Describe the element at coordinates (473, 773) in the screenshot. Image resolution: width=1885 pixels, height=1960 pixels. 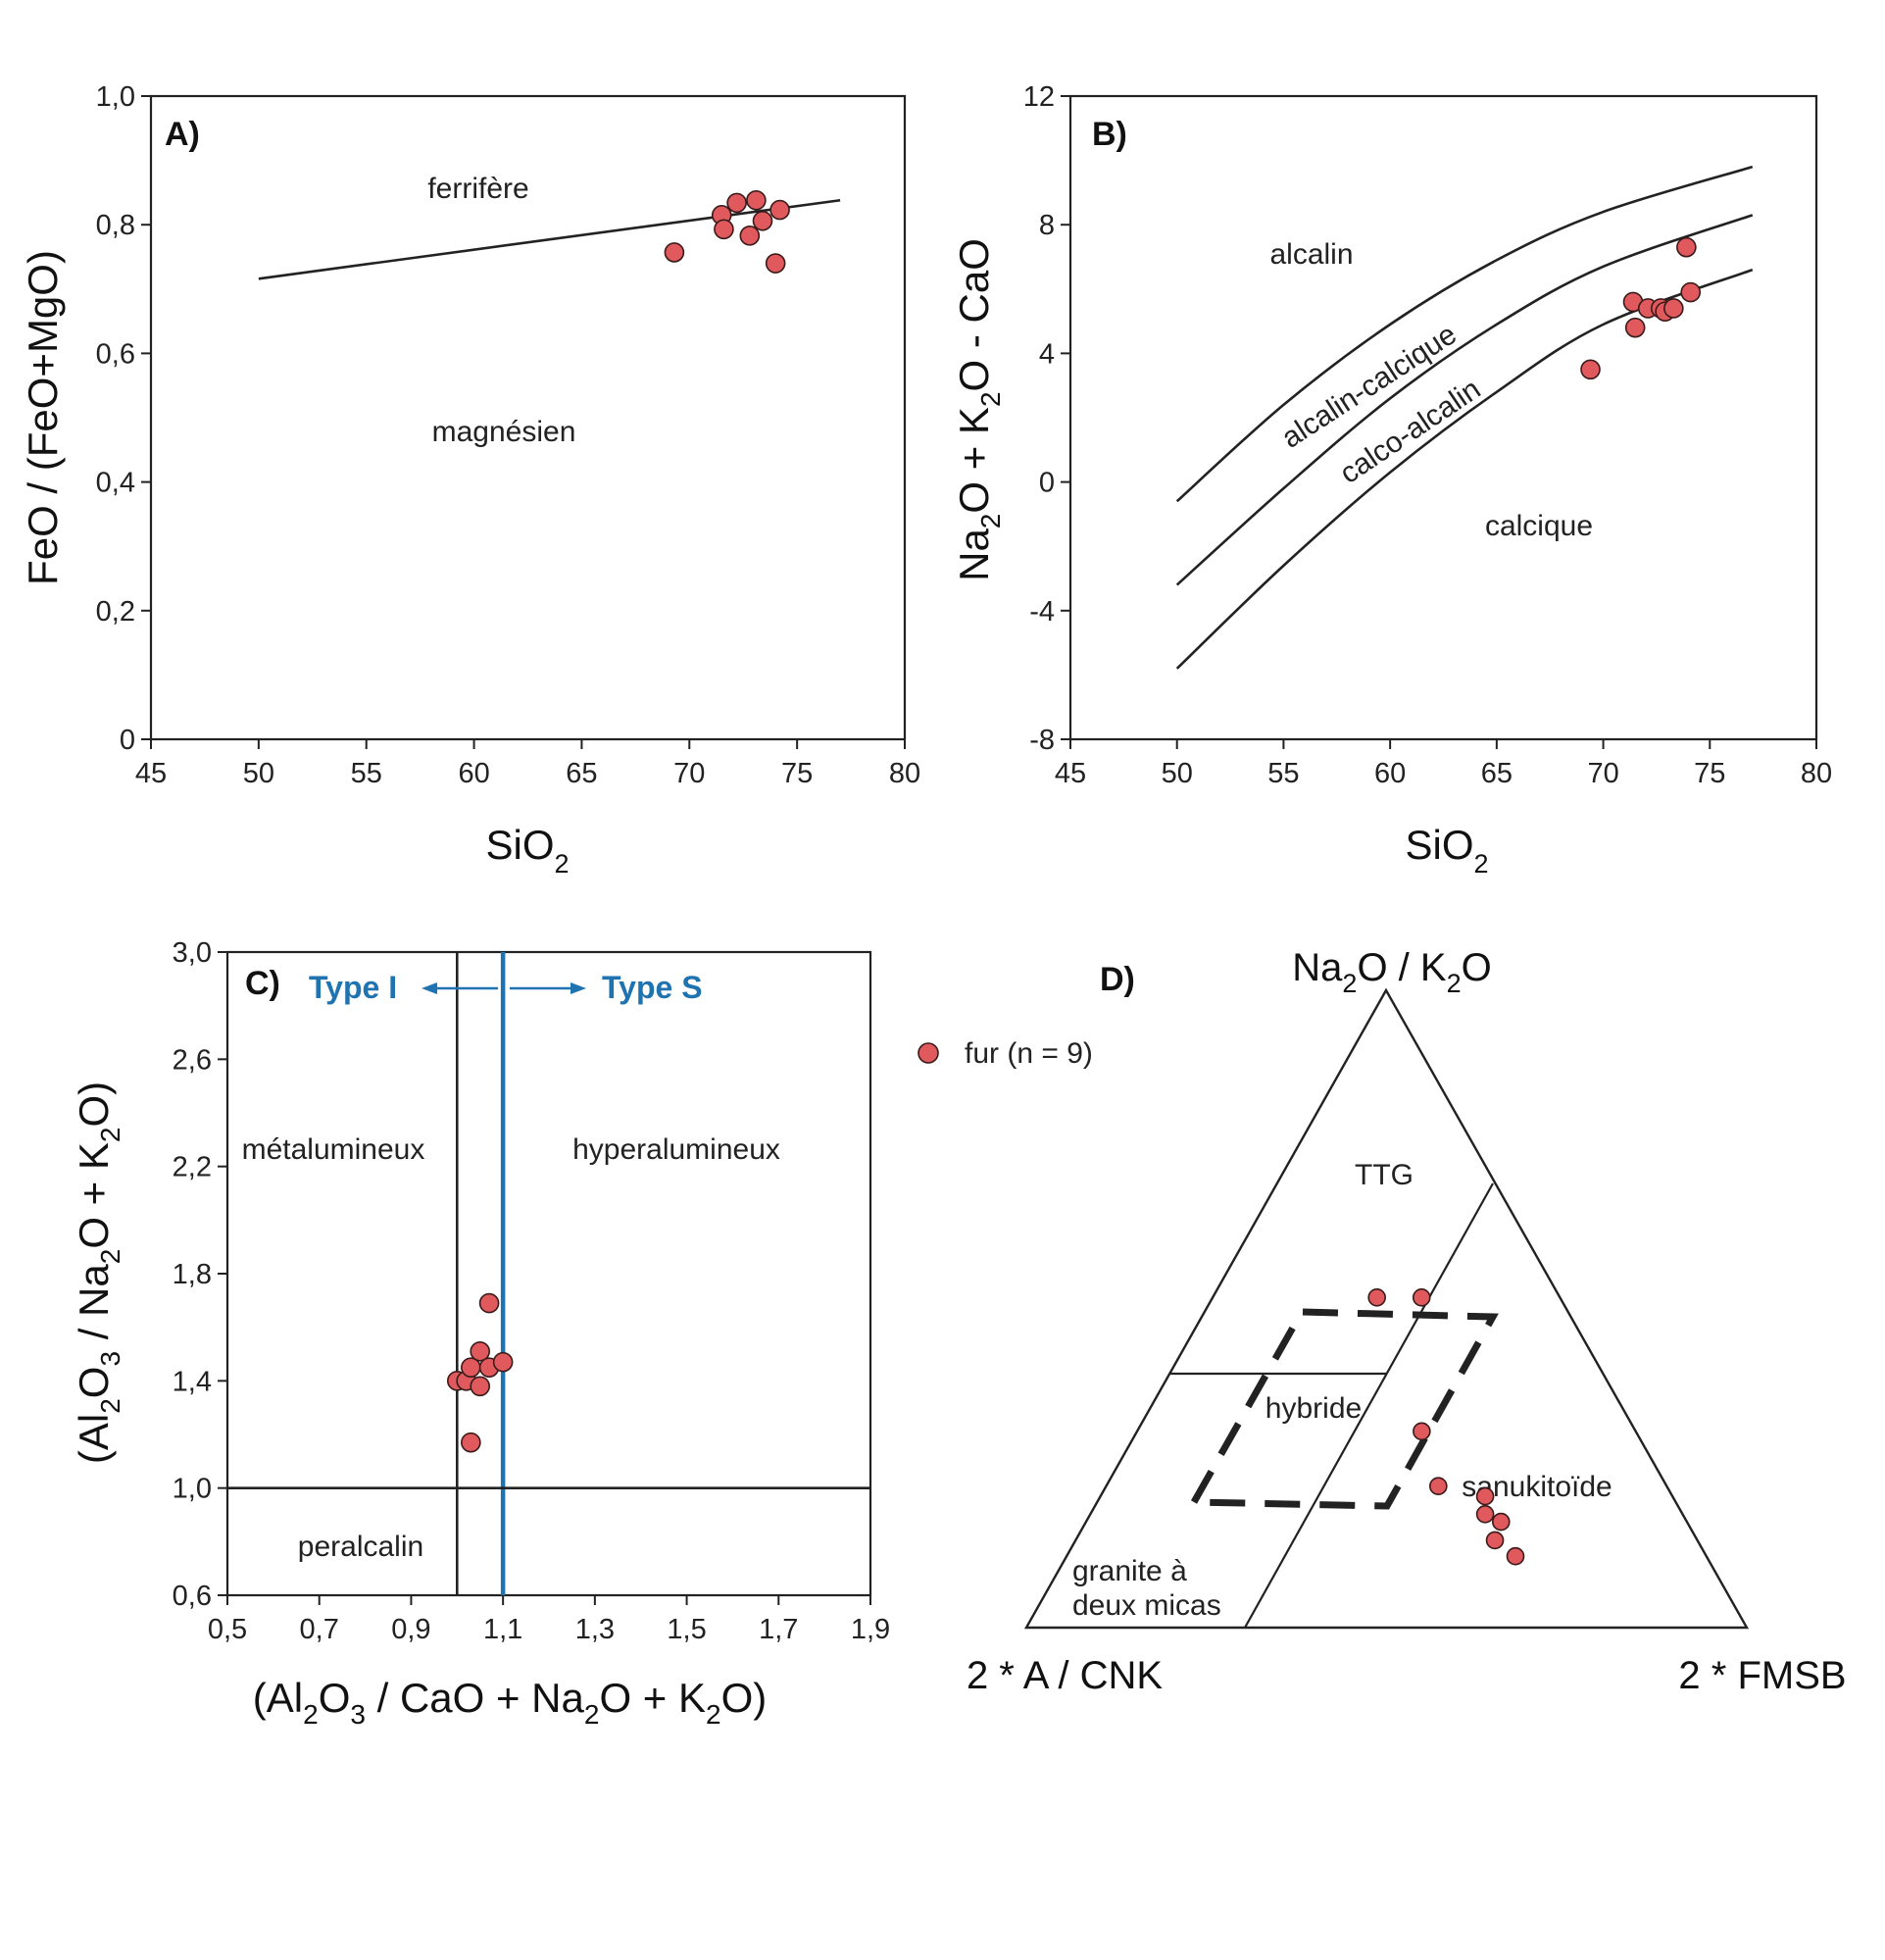
I see `x-tick-label-a-3: 60` at that location.